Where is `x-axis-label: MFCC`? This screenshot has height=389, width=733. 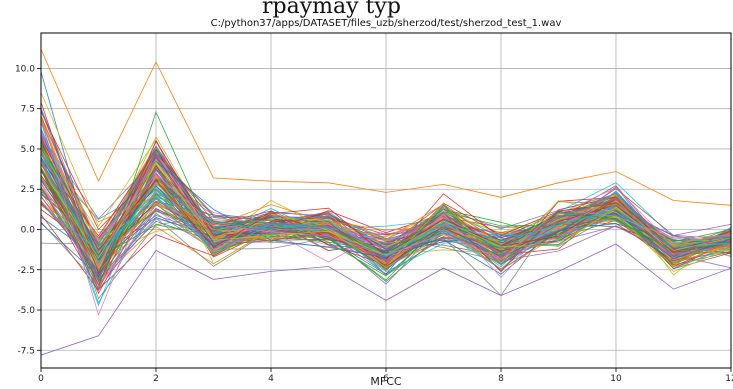
x-axis-label: MFCC is located at coordinates (385, 381).